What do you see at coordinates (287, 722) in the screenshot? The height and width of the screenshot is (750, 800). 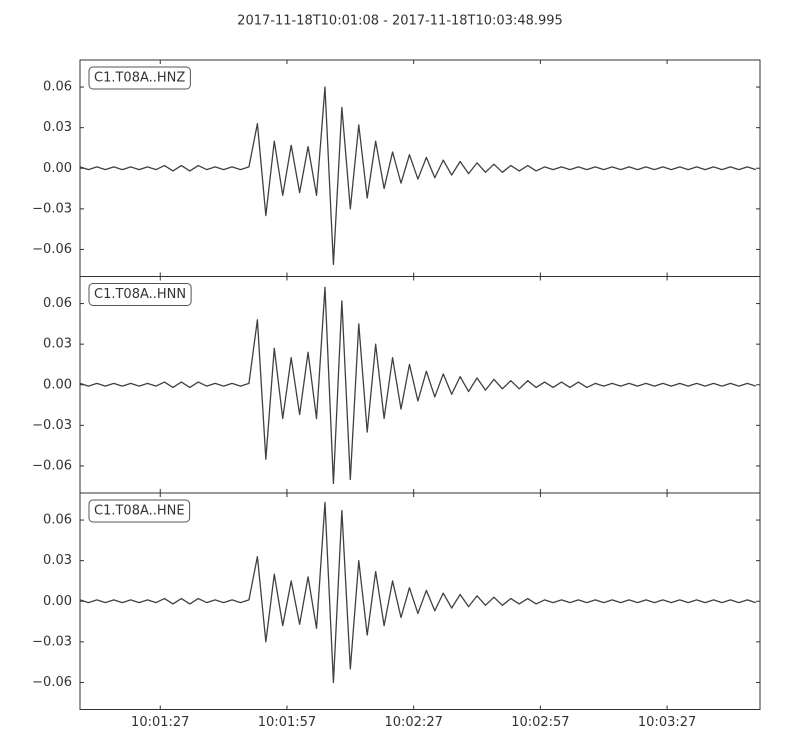 I see `x-tick-label: 10:01:57` at bounding box center [287, 722].